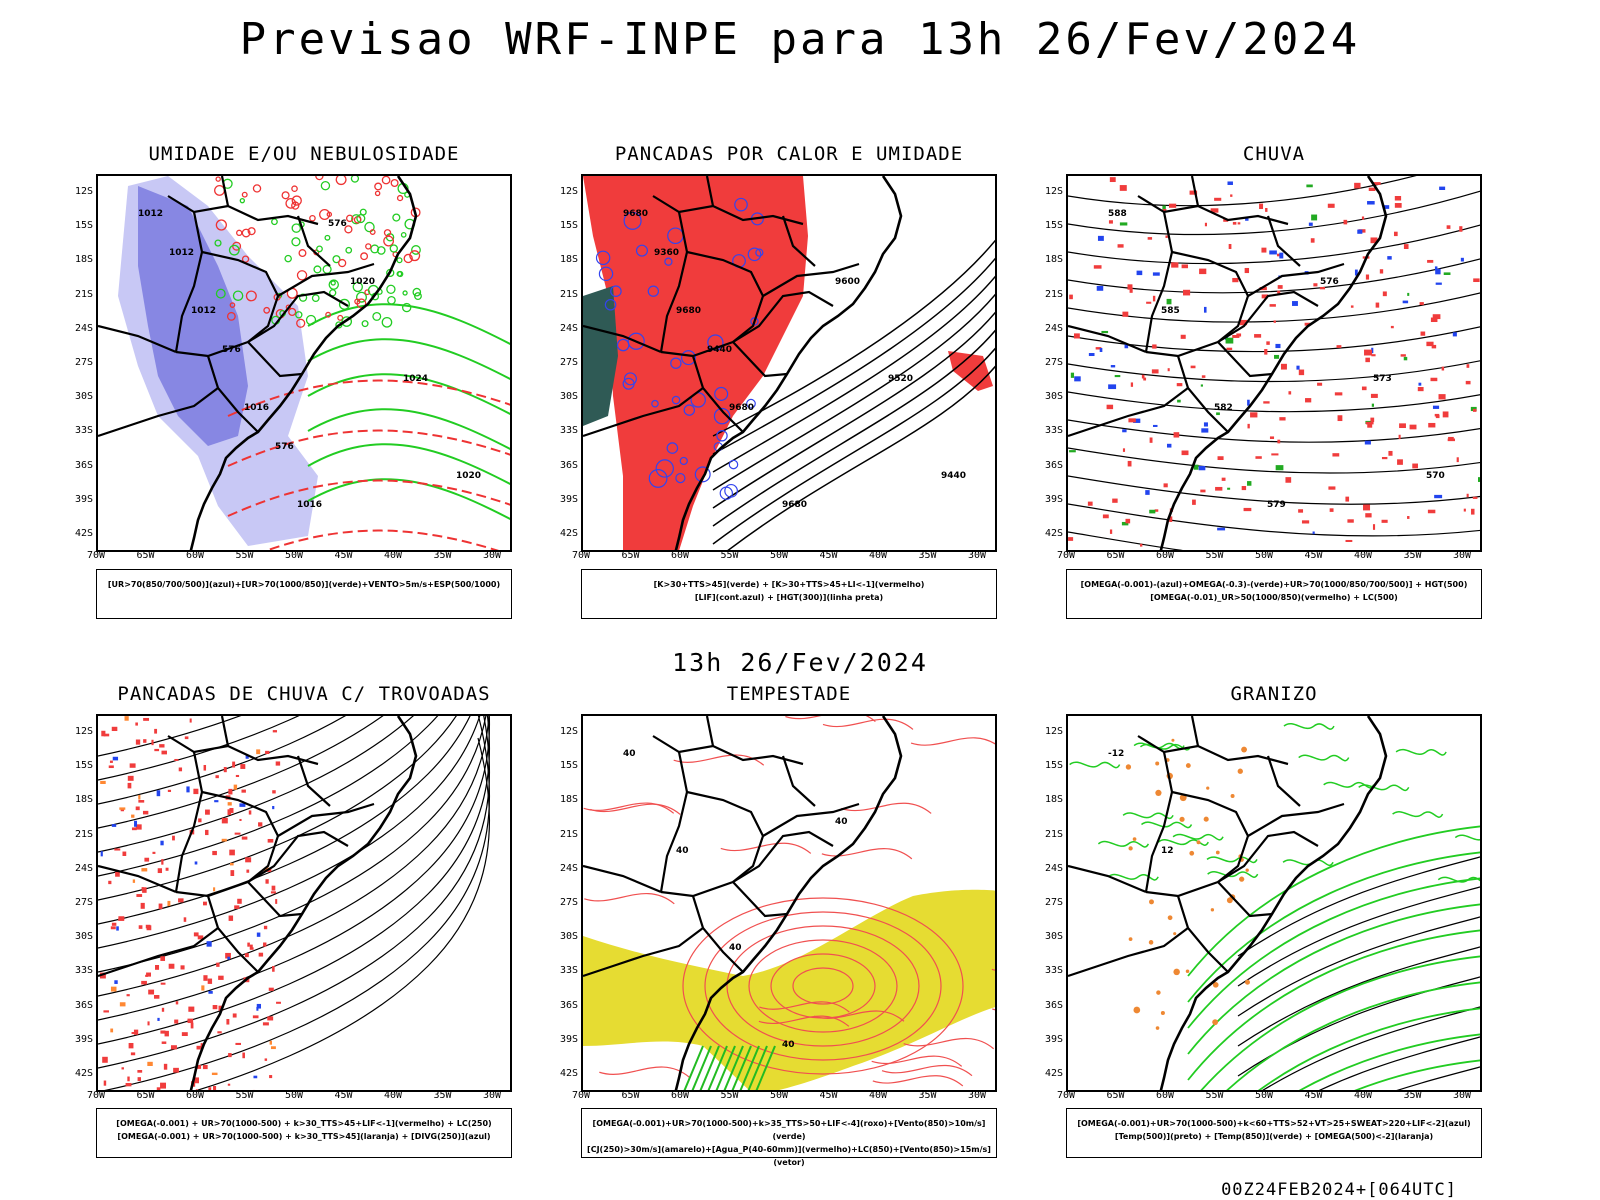 The height and width of the screenshot is (1200, 1600). What do you see at coordinates (853, 374) in the screenshot?
I see `height-contour` at bounding box center [853, 374].